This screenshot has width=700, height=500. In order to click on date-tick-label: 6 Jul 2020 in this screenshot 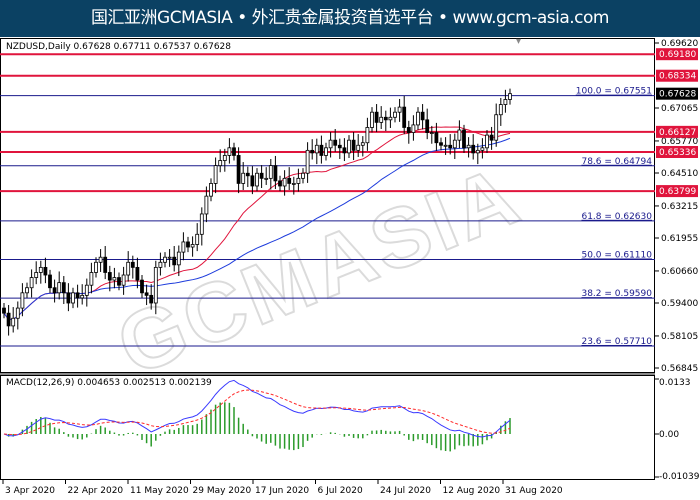, I will do `click(340, 491)`.